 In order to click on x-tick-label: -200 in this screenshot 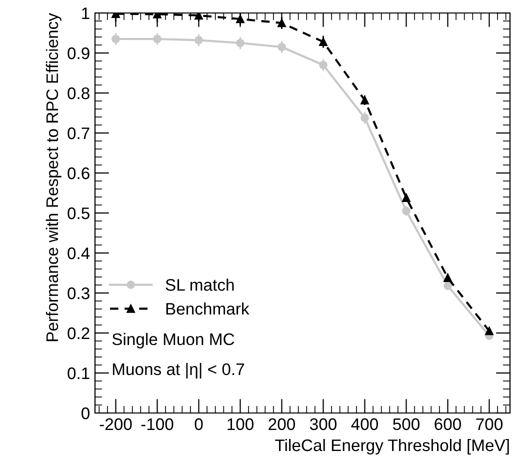, I will do `click(116, 424)`.